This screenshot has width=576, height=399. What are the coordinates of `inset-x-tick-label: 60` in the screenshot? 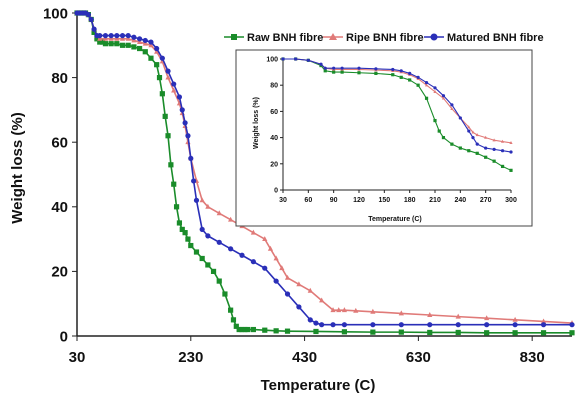 It's located at (308, 200).